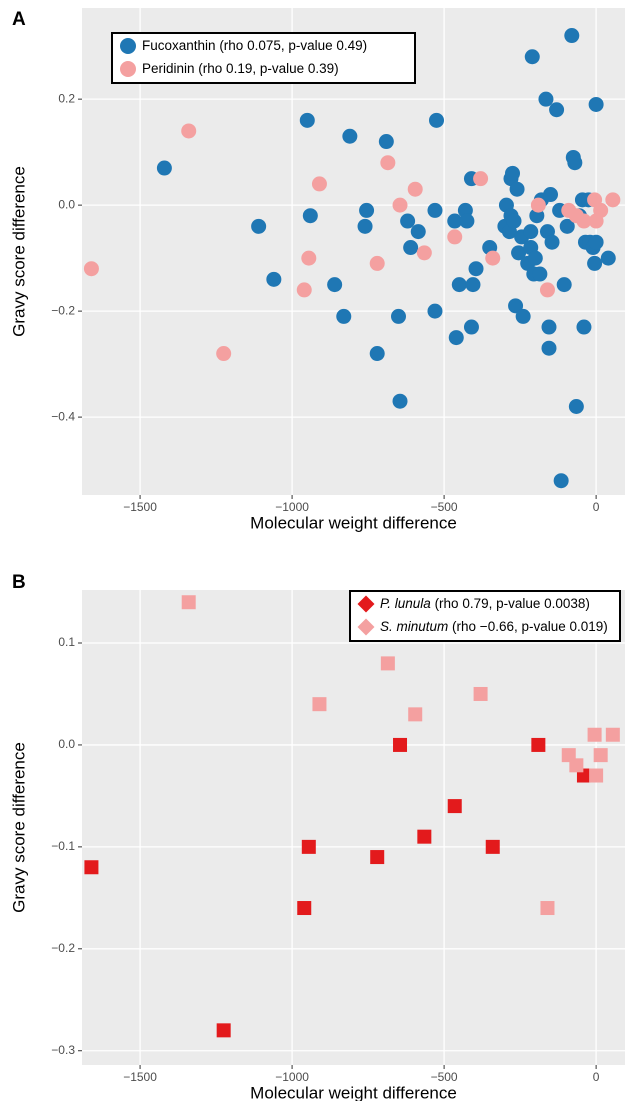 The width and height of the screenshot is (635, 1101). Describe the element at coordinates (168, 68) in the screenshot. I see `legend-name: Peridinin` at that location.